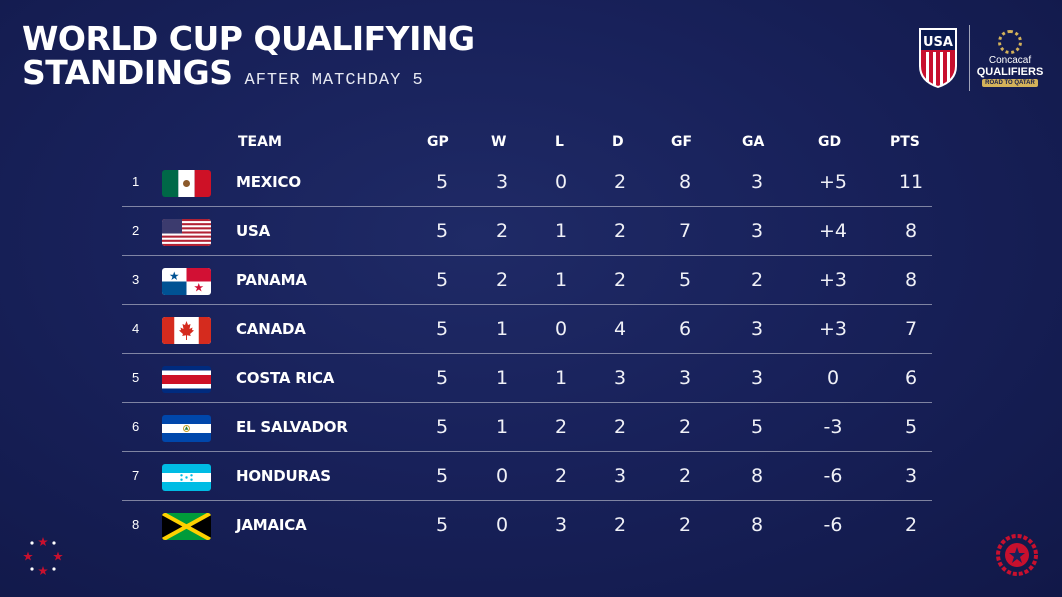  I want to click on rank: 2, so click(136, 230).